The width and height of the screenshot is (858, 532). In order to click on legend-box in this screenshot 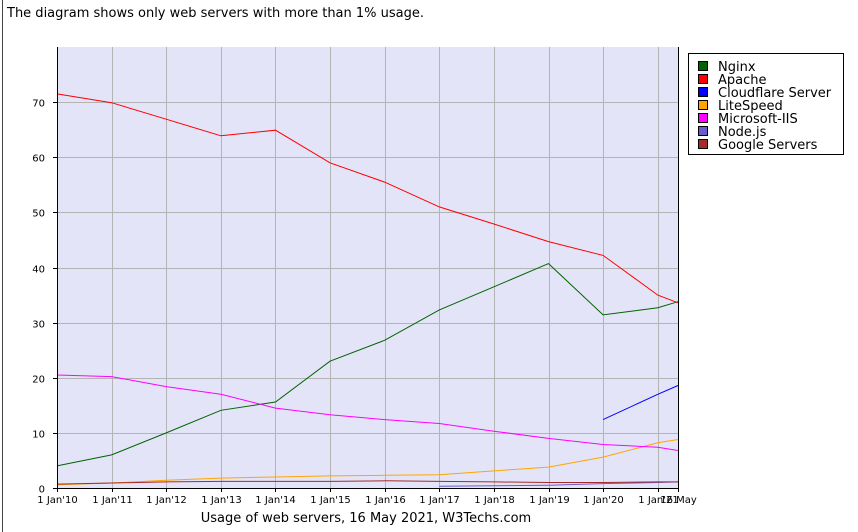, I will do `click(766, 104)`.